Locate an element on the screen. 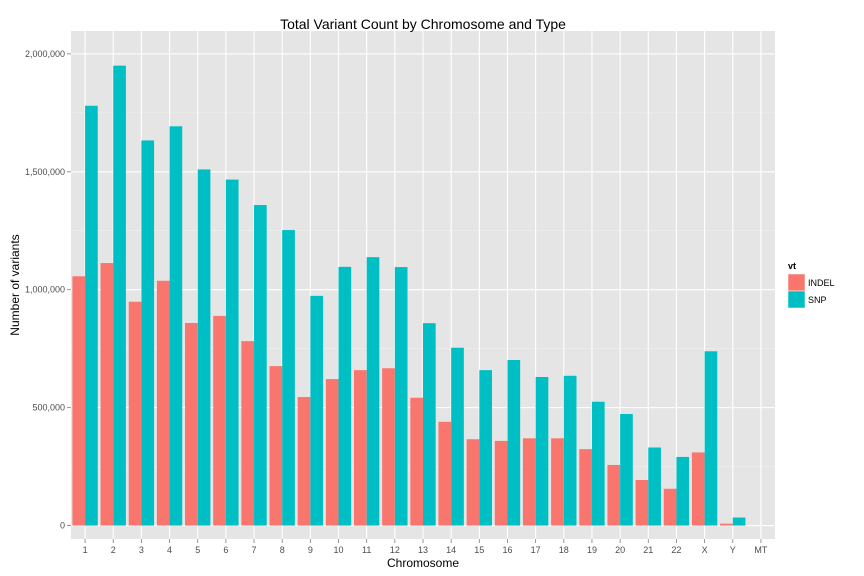  y-axis: 0 500,000 1,000,000 1,500,000 2,000,000 is located at coordinates (48, 290).